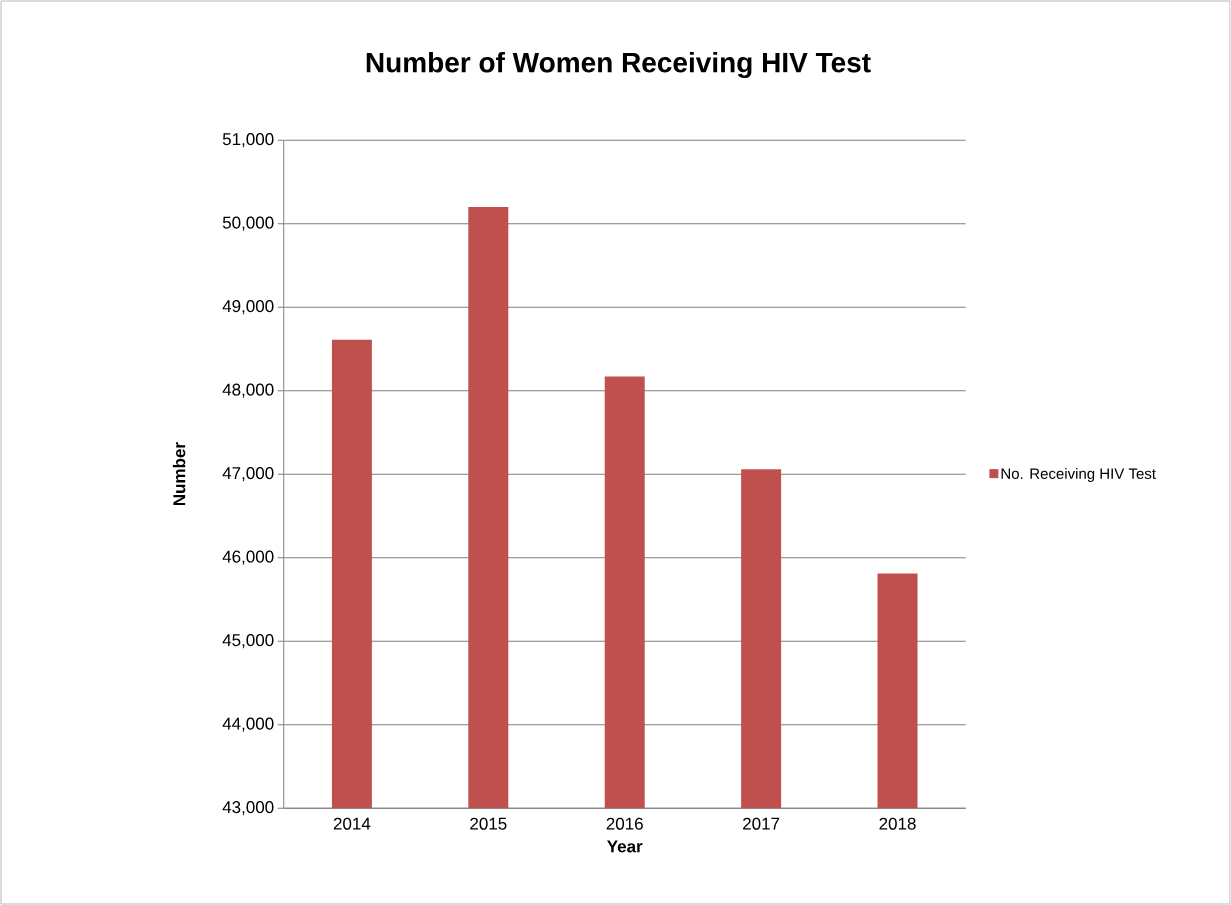 This screenshot has width=1231, height=905. Describe the element at coordinates (352, 823) in the screenshot. I see `x-tick-label: 2014` at that location.